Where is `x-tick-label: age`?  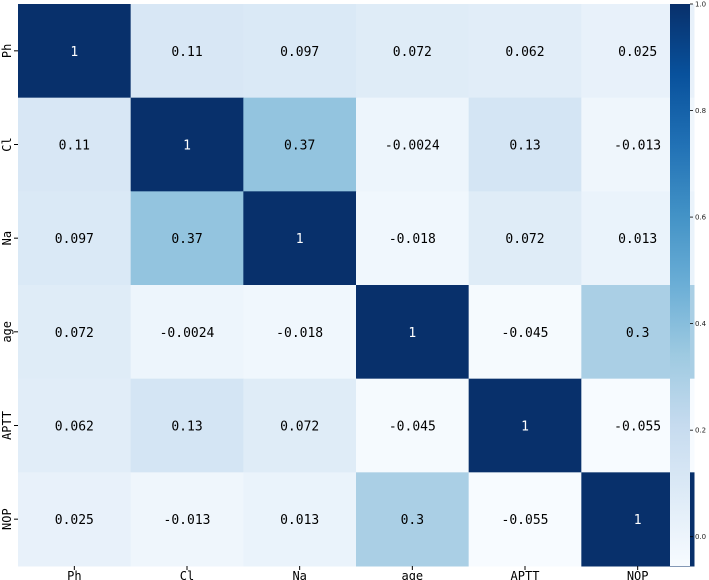
x-tick-label: age is located at coordinates (412, 574).